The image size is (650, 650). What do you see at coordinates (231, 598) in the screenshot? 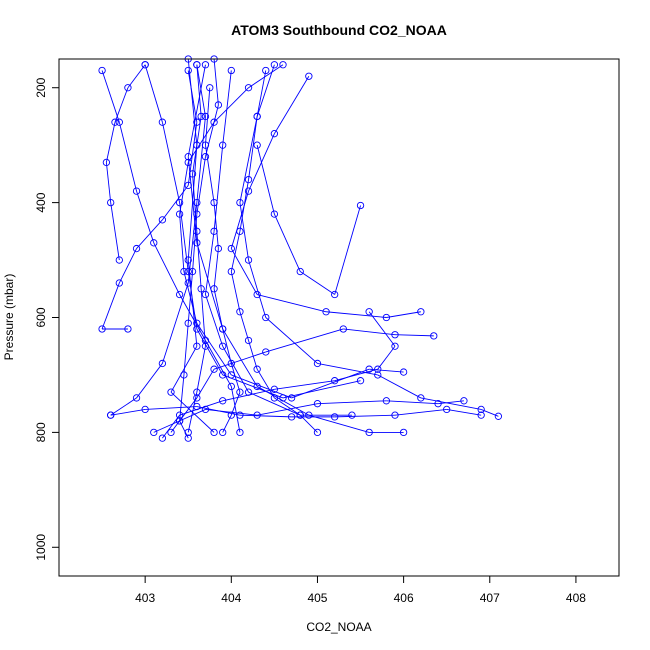
I see `x-tick-label: 404` at bounding box center [231, 598].